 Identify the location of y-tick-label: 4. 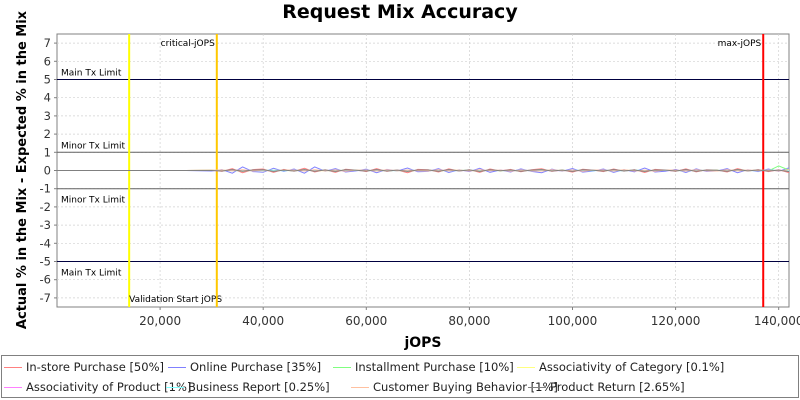
(47, 98).